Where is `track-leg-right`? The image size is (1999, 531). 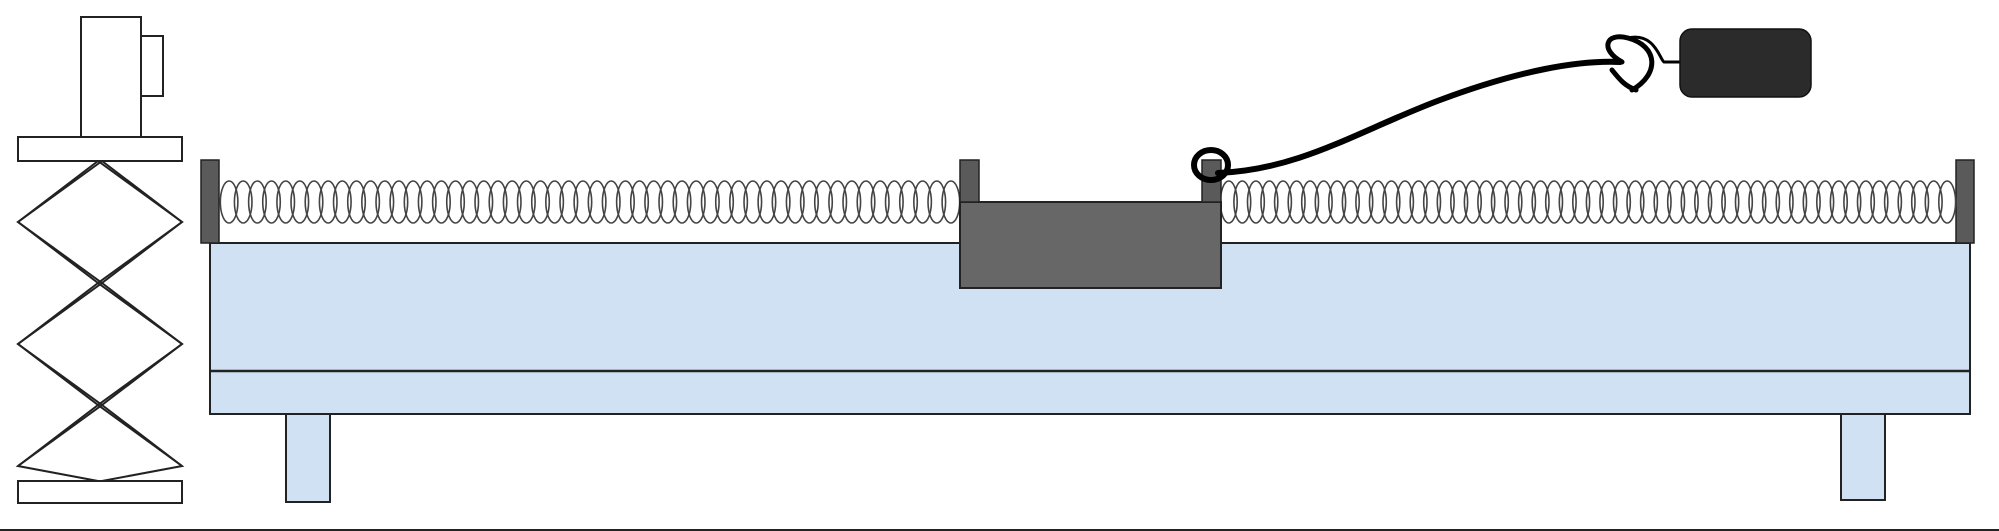
track-leg-right is located at coordinates (1863, 457).